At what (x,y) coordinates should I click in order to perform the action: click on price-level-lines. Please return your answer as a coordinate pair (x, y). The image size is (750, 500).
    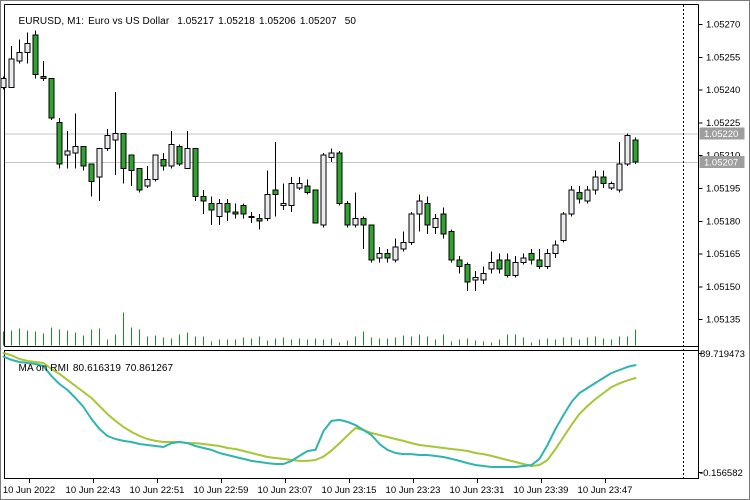
    Looking at the image, I should click on (351, 148).